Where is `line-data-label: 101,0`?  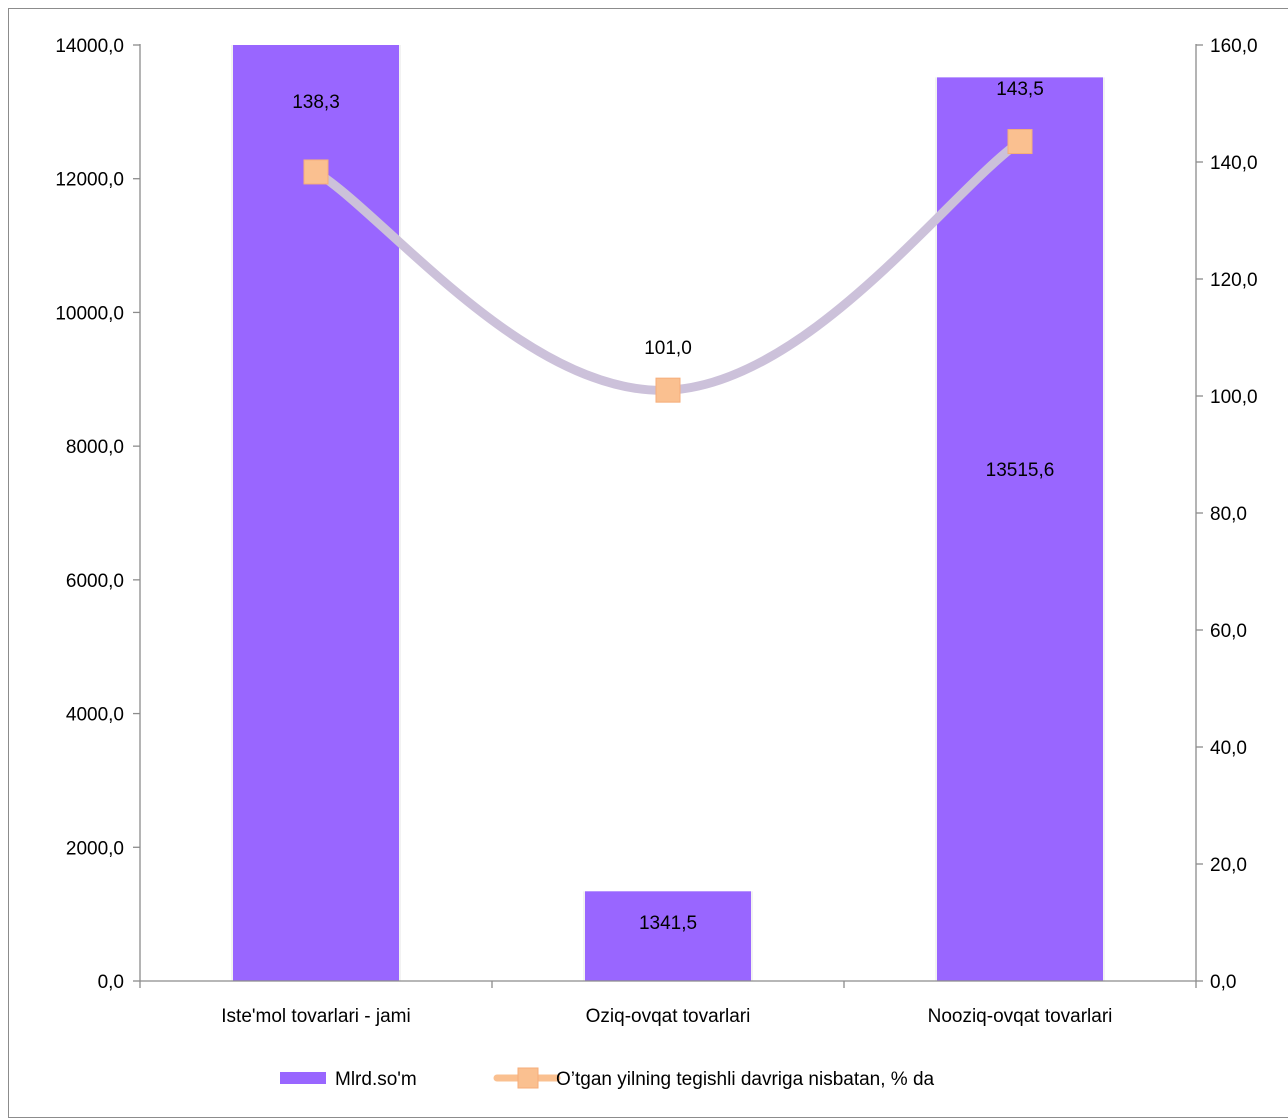
line-data-label: 101,0 is located at coordinates (668, 348).